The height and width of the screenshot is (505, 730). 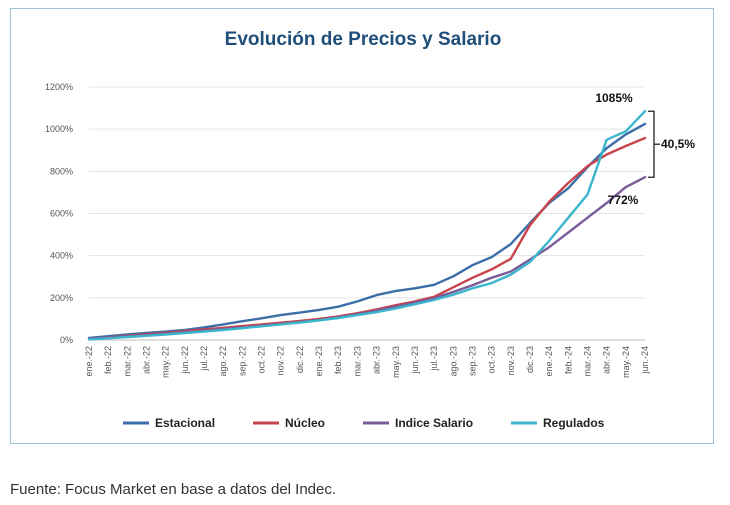 I want to click on annotation-max-label: 1085%, so click(x=614, y=98).